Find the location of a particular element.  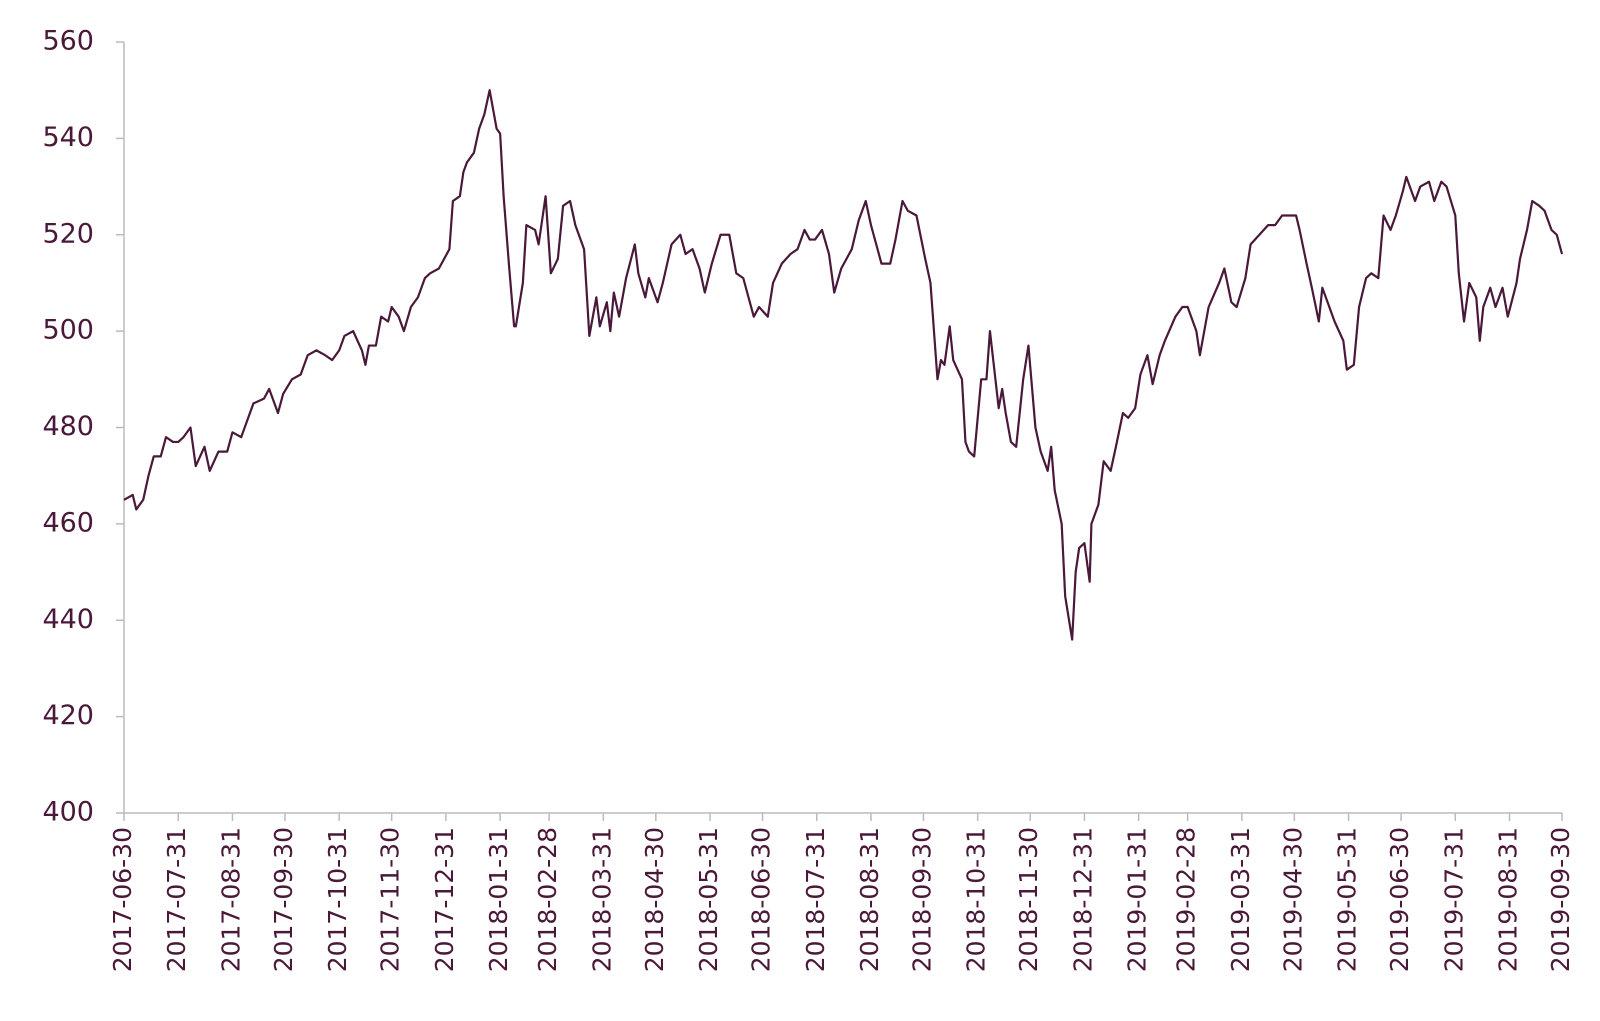

x-tick-label: 2019-04-30 is located at coordinates (1292, 899).